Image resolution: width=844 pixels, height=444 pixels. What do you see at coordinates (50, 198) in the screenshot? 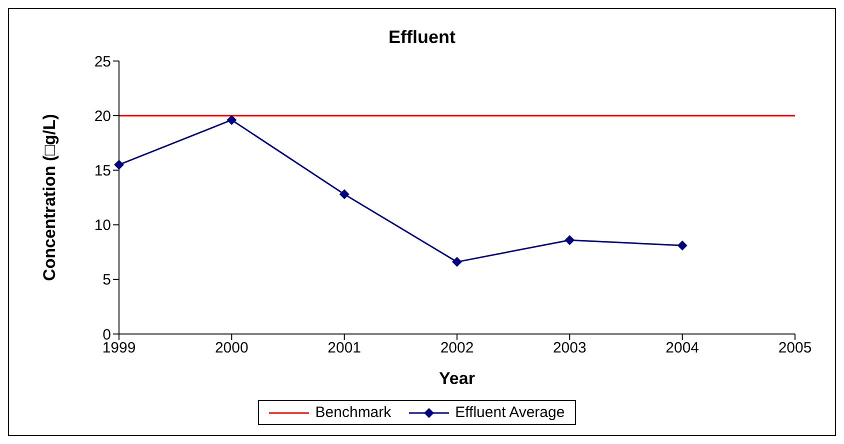
I see `y-axis-title: Concentration (□g/L)` at bounding box center [50, 198].